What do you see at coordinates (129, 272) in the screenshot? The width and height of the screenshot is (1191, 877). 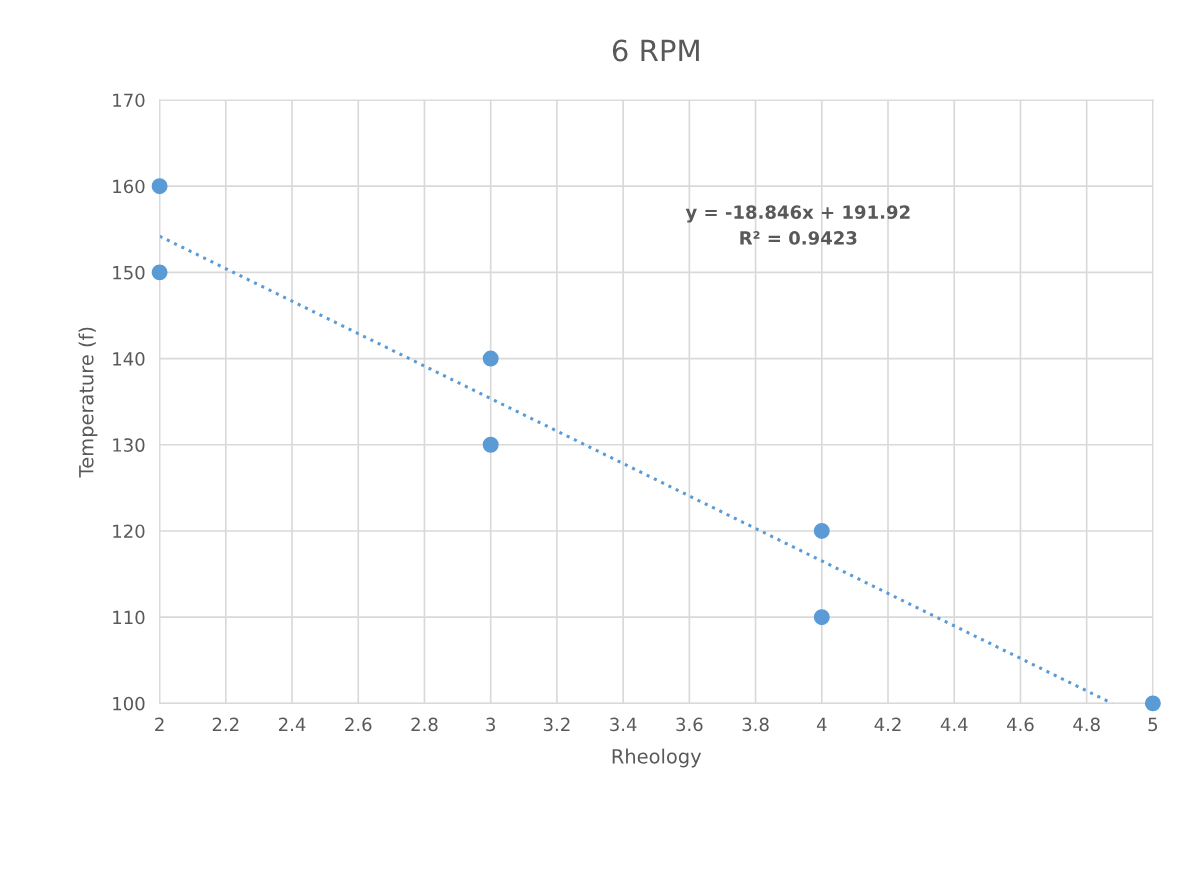 I see `y-tick-label: 150` at bounding box center [129, 272].